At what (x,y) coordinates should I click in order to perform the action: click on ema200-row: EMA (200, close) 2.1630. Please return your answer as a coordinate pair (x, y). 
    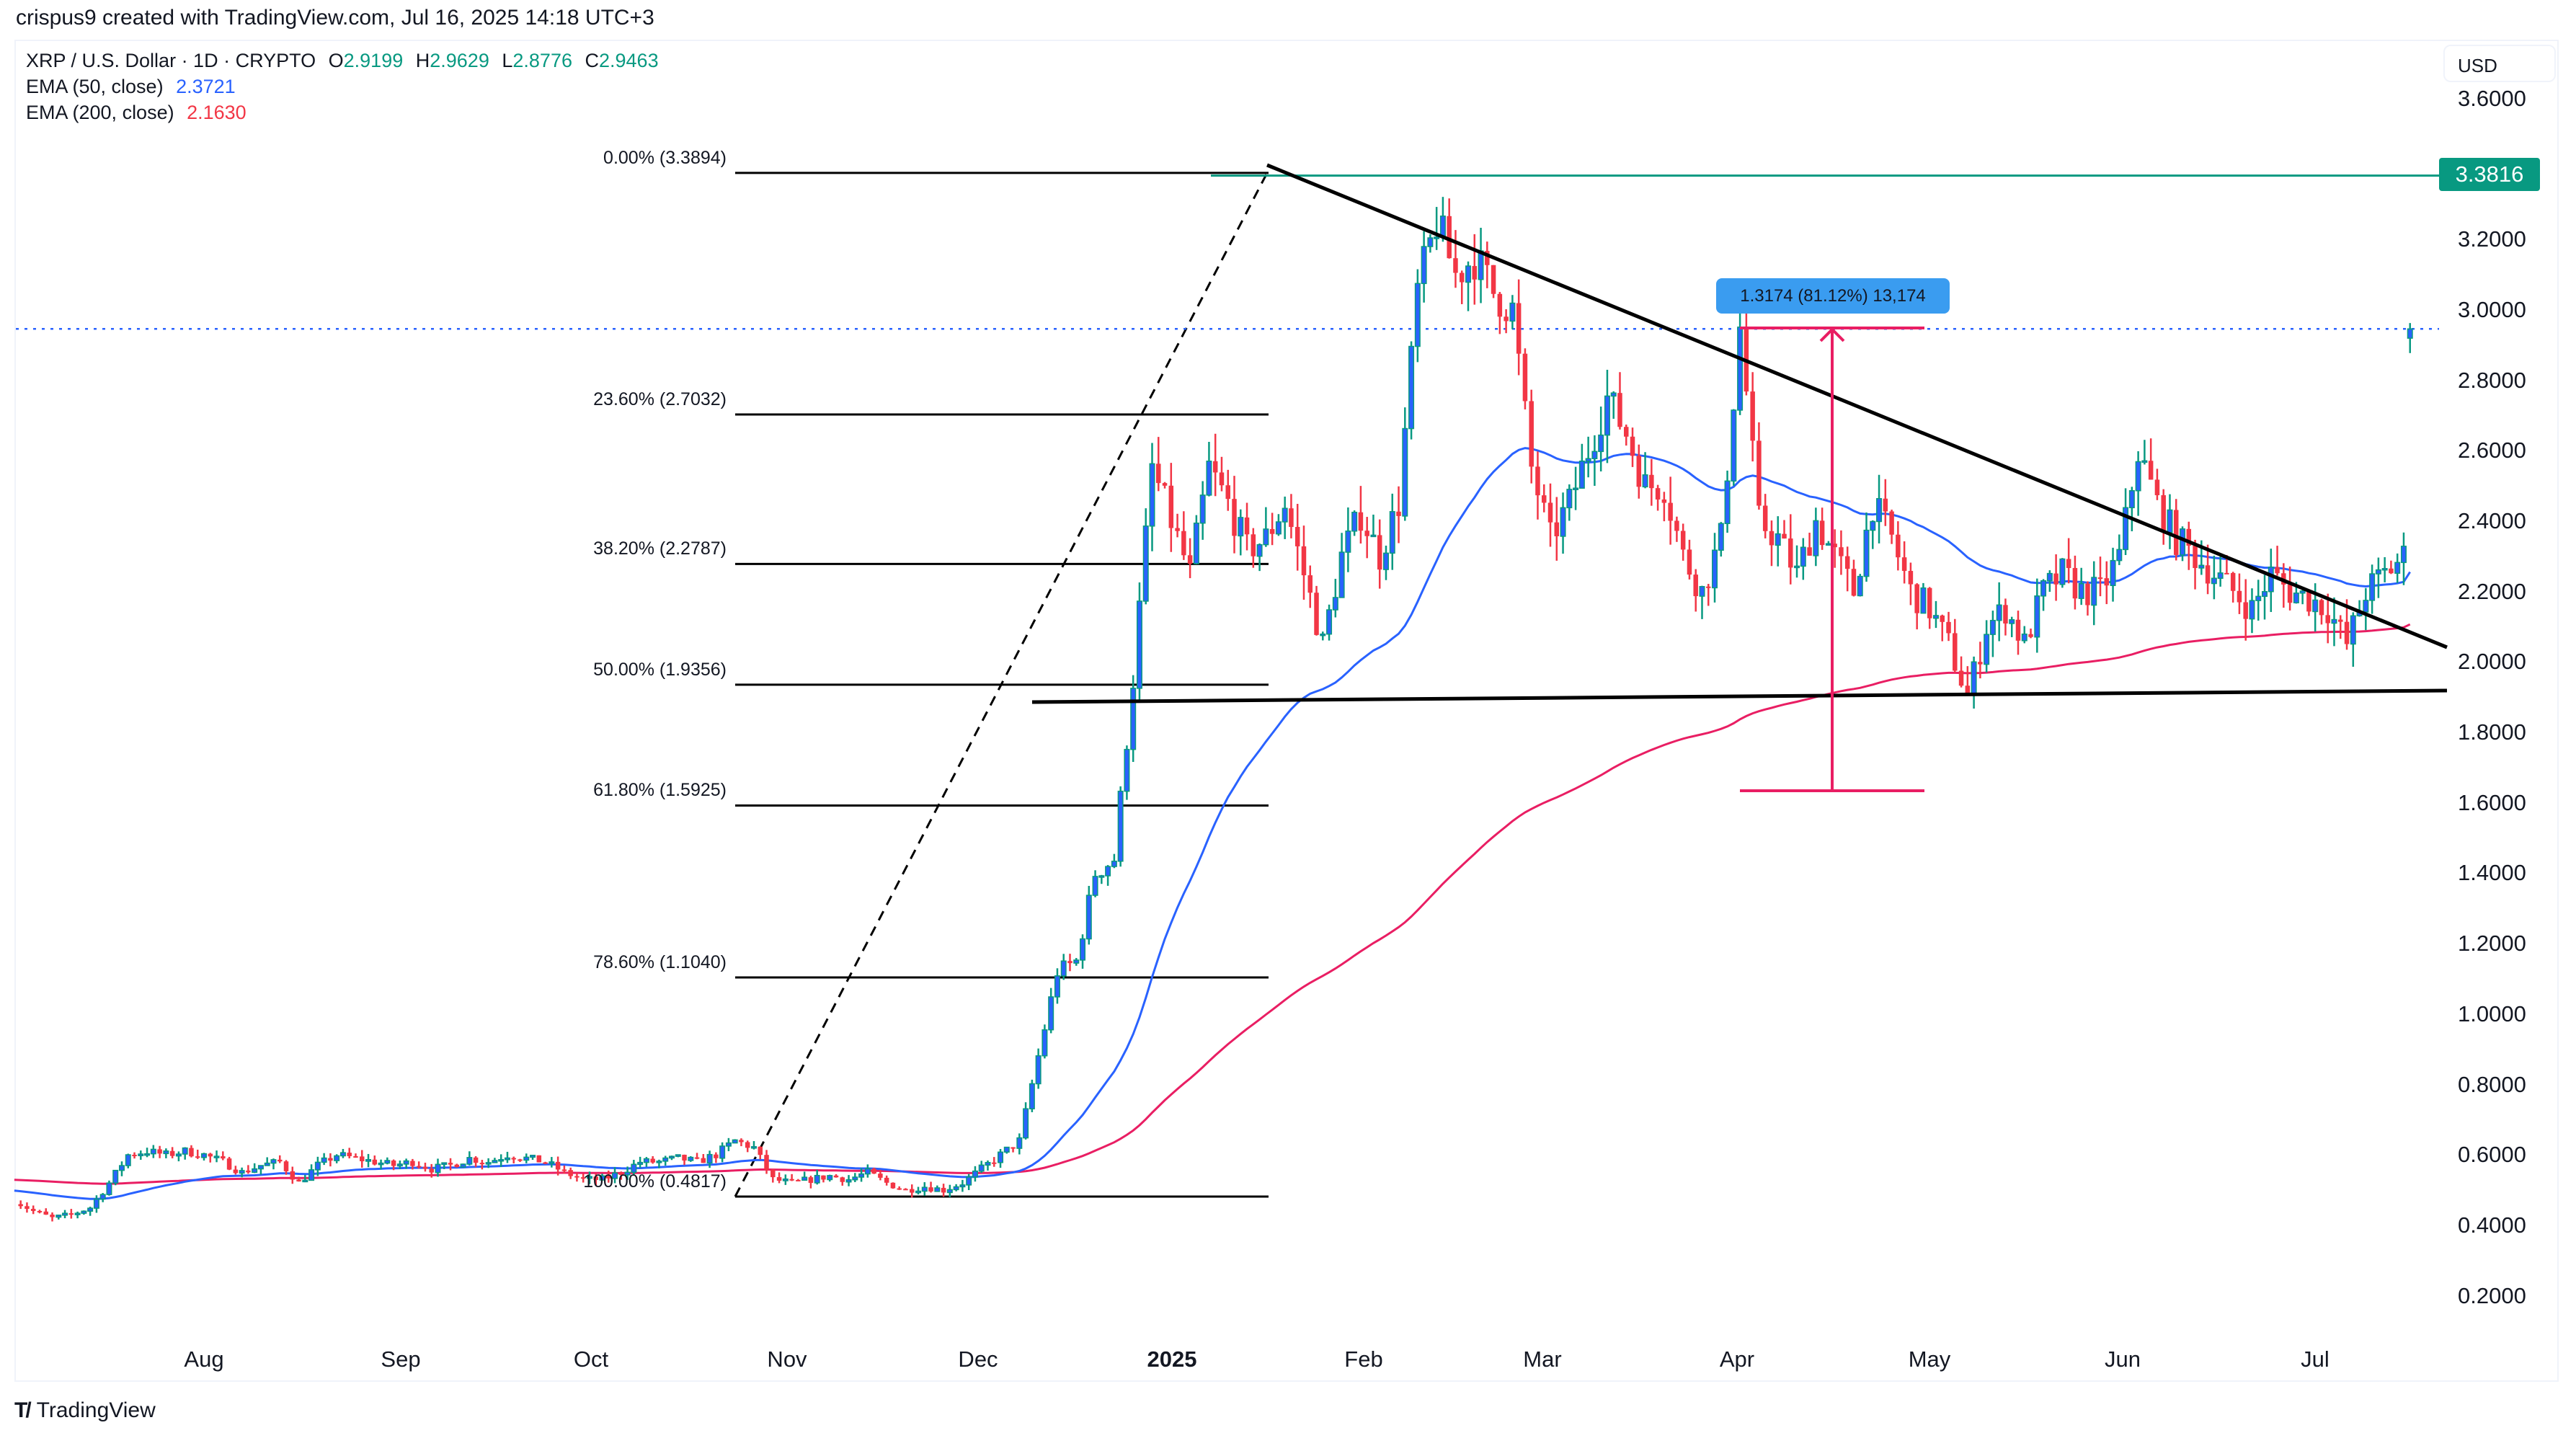
    Looking at the image, I should click on (136, 112).